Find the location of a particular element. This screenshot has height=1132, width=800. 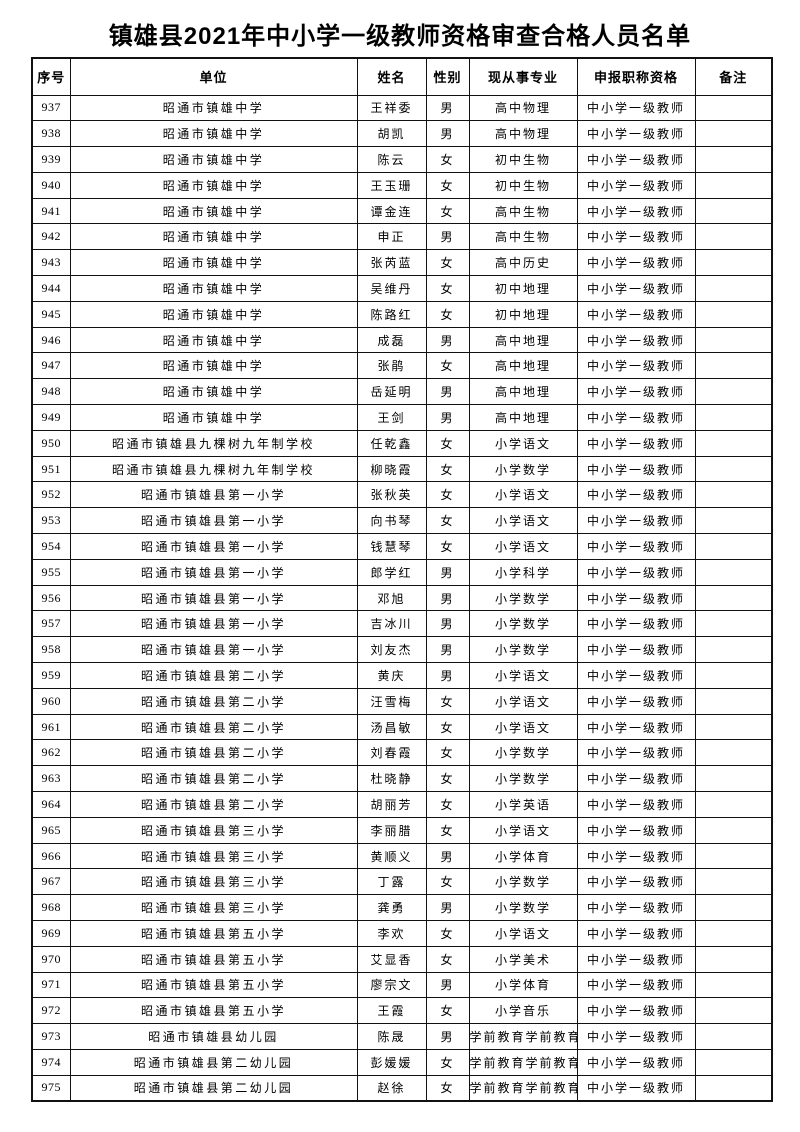

cell-name: 黄庆 is located at coordinates (391, 675).